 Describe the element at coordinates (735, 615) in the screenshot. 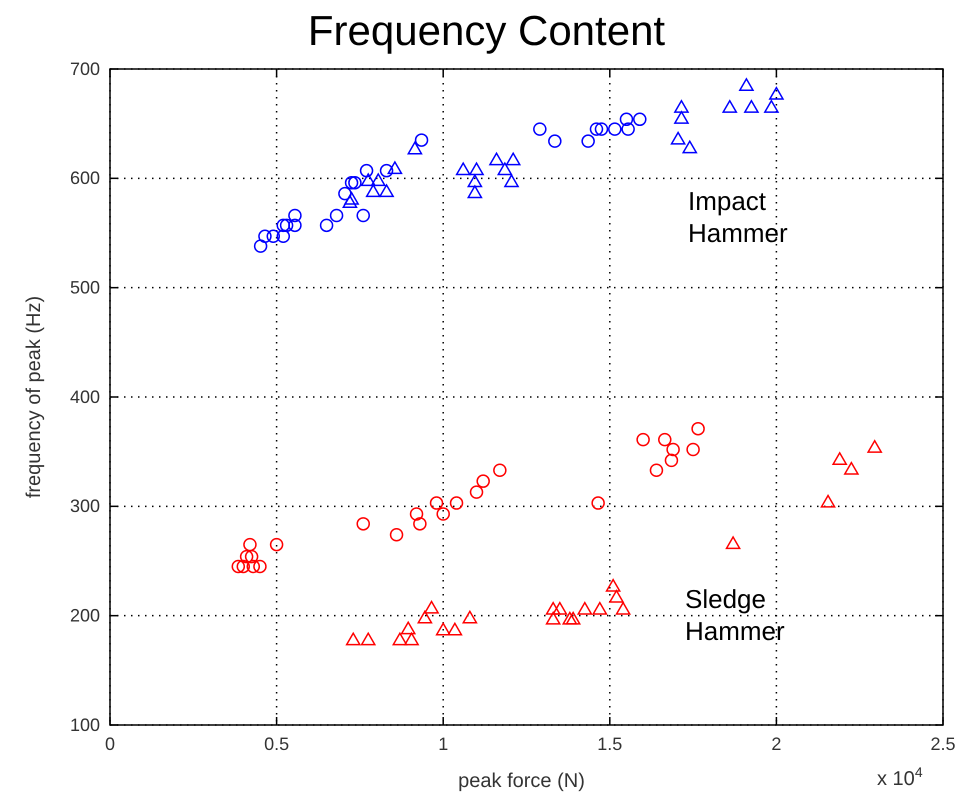

I see `annotation: Sledge Hammer` at that location.